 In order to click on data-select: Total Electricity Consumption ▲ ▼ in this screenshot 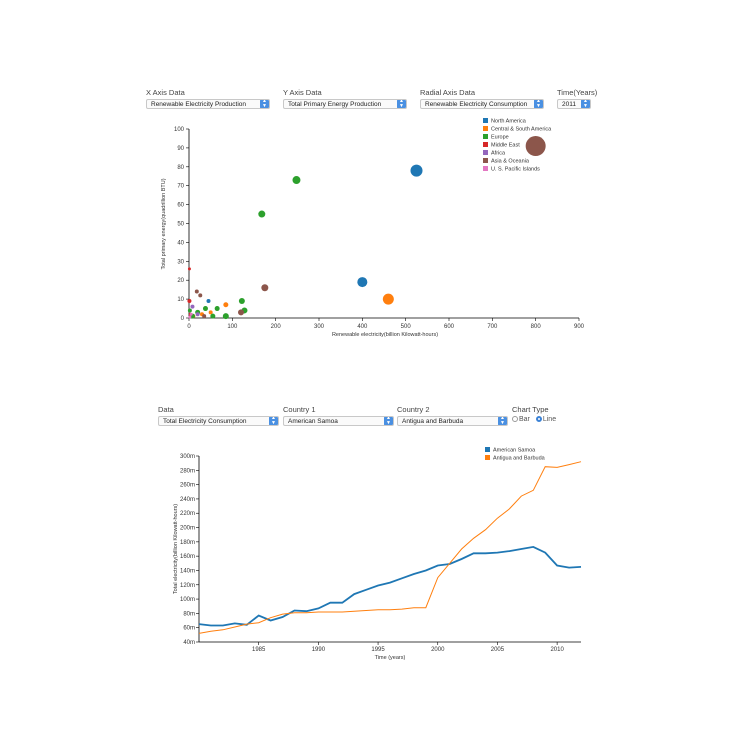, I will do `click(218, 421)`.